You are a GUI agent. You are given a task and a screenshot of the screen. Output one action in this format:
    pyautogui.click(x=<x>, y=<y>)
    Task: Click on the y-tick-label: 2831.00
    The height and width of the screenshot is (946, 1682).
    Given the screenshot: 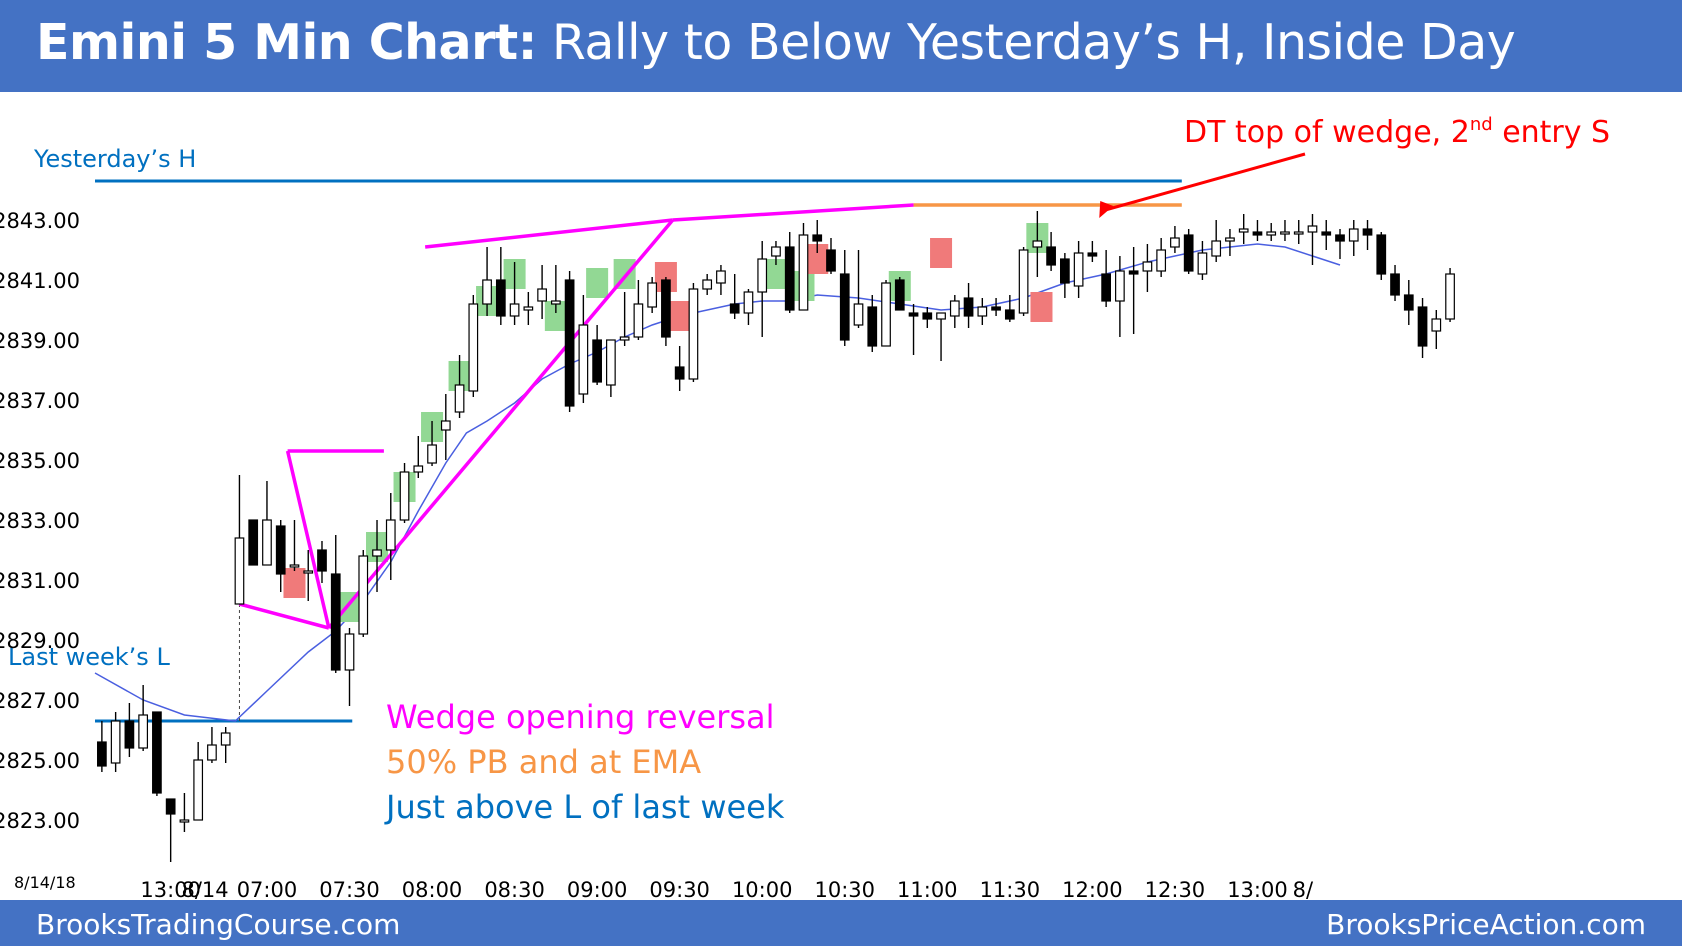 What is the action you would take?
    pyautogui.click(x=40, y=581)
    